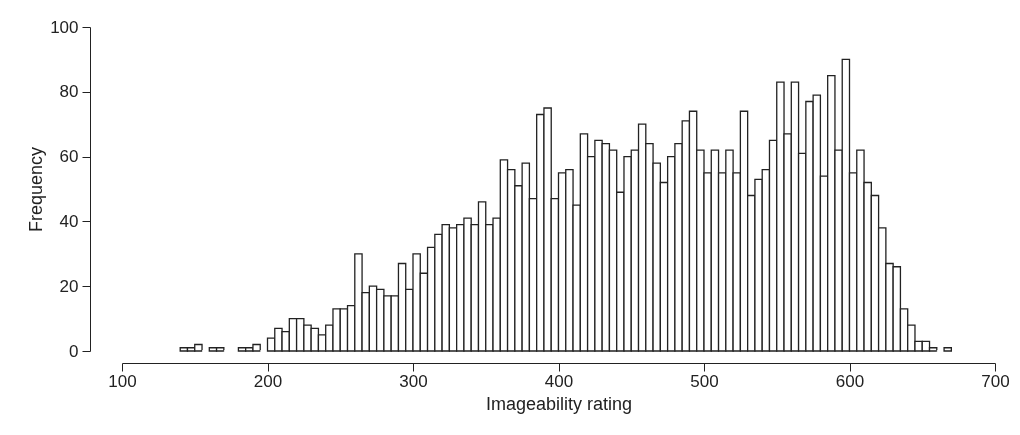  Describe the element at coordinates (69, 286) in the screenshot. I see `y-tick-label: 20` at that location.